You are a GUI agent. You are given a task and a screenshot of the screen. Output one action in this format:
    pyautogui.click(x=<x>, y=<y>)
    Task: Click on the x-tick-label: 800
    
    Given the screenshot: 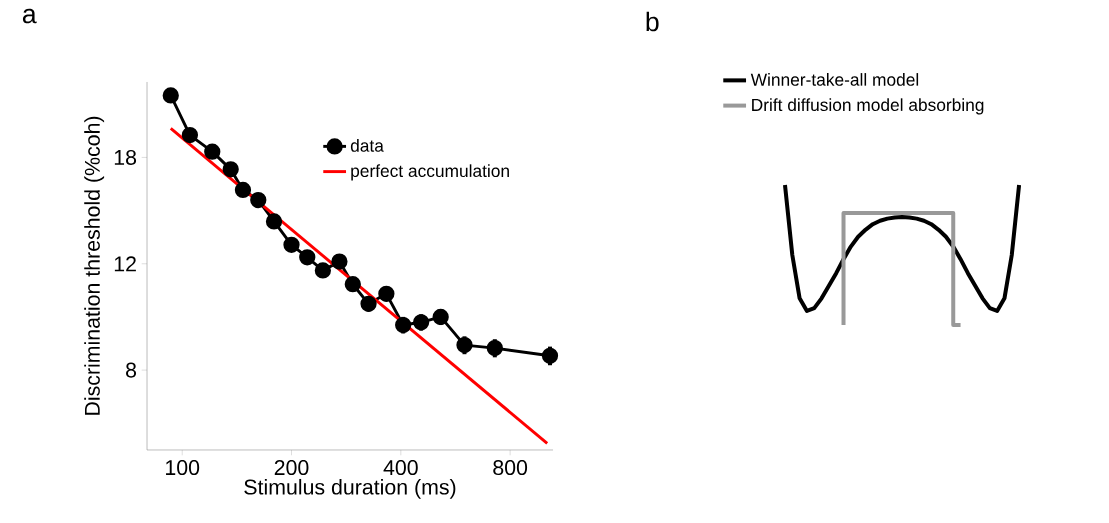 What is the action you would take?
    pyautogui.click(x=510, y=468)
    